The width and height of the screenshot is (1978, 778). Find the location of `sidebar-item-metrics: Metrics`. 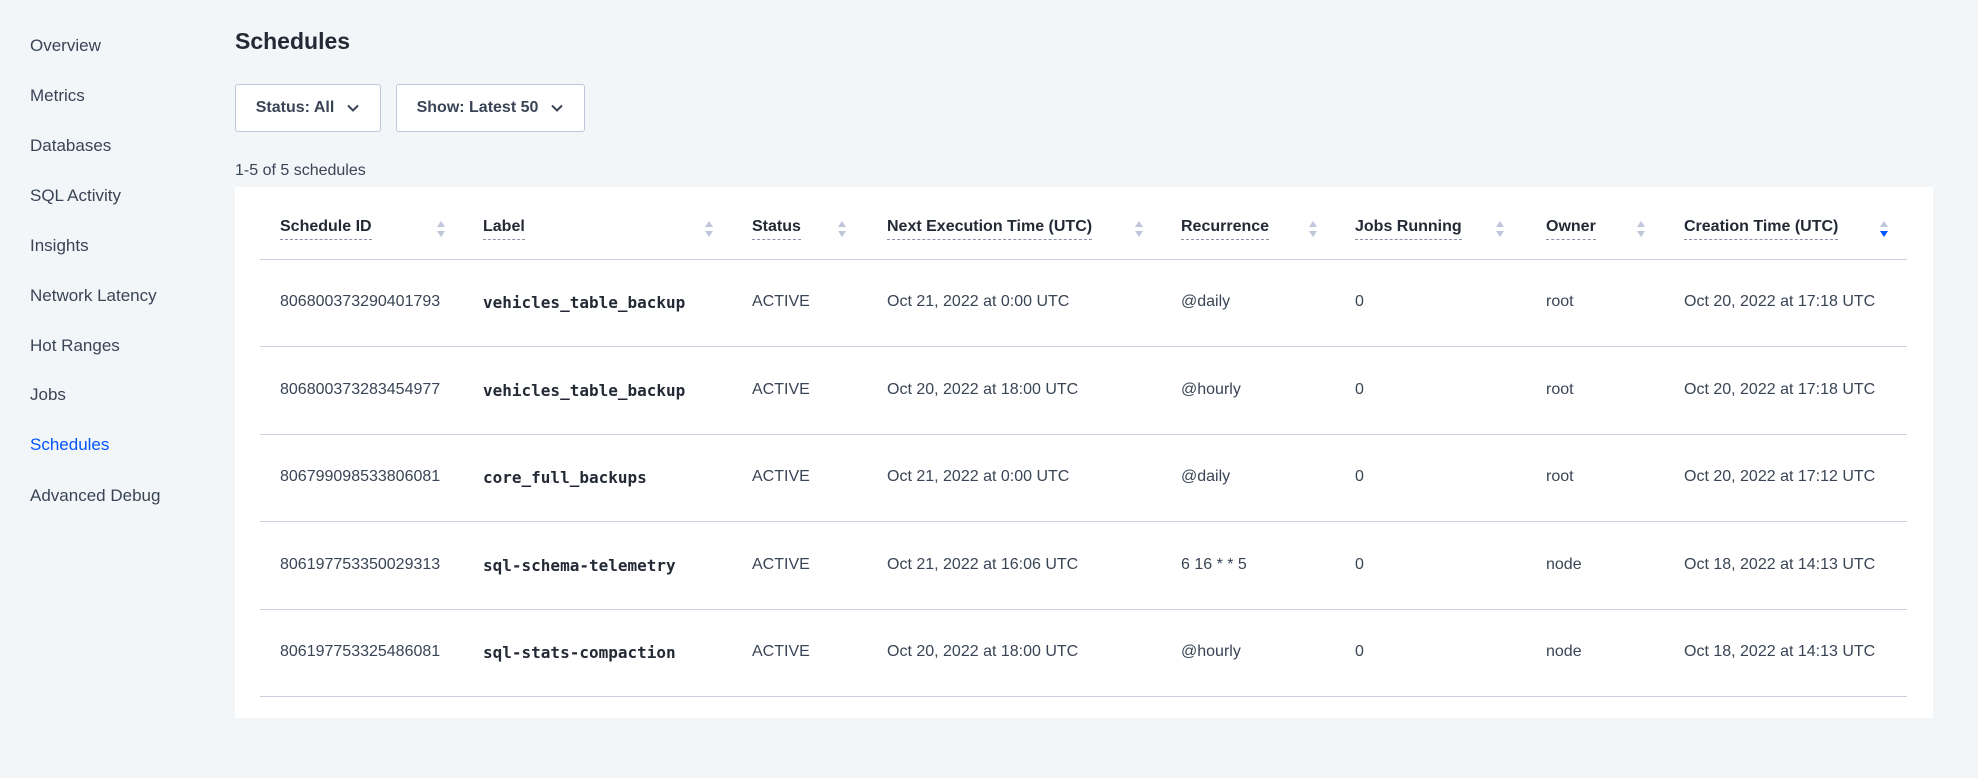

sidebar-item-metrics: Metrics is located at coordinates (57, 95).